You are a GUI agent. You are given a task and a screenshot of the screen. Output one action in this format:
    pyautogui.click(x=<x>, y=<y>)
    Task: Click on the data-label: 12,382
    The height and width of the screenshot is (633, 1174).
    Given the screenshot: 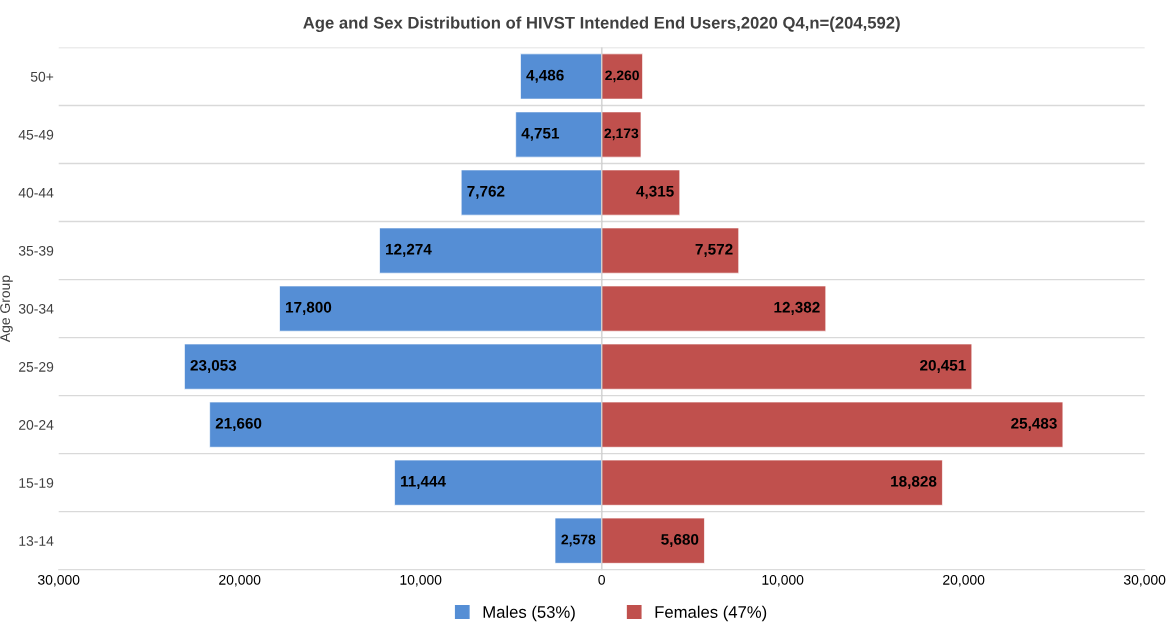 What is the action you would take?
    pyautogui.click(x=797, y=308)
    